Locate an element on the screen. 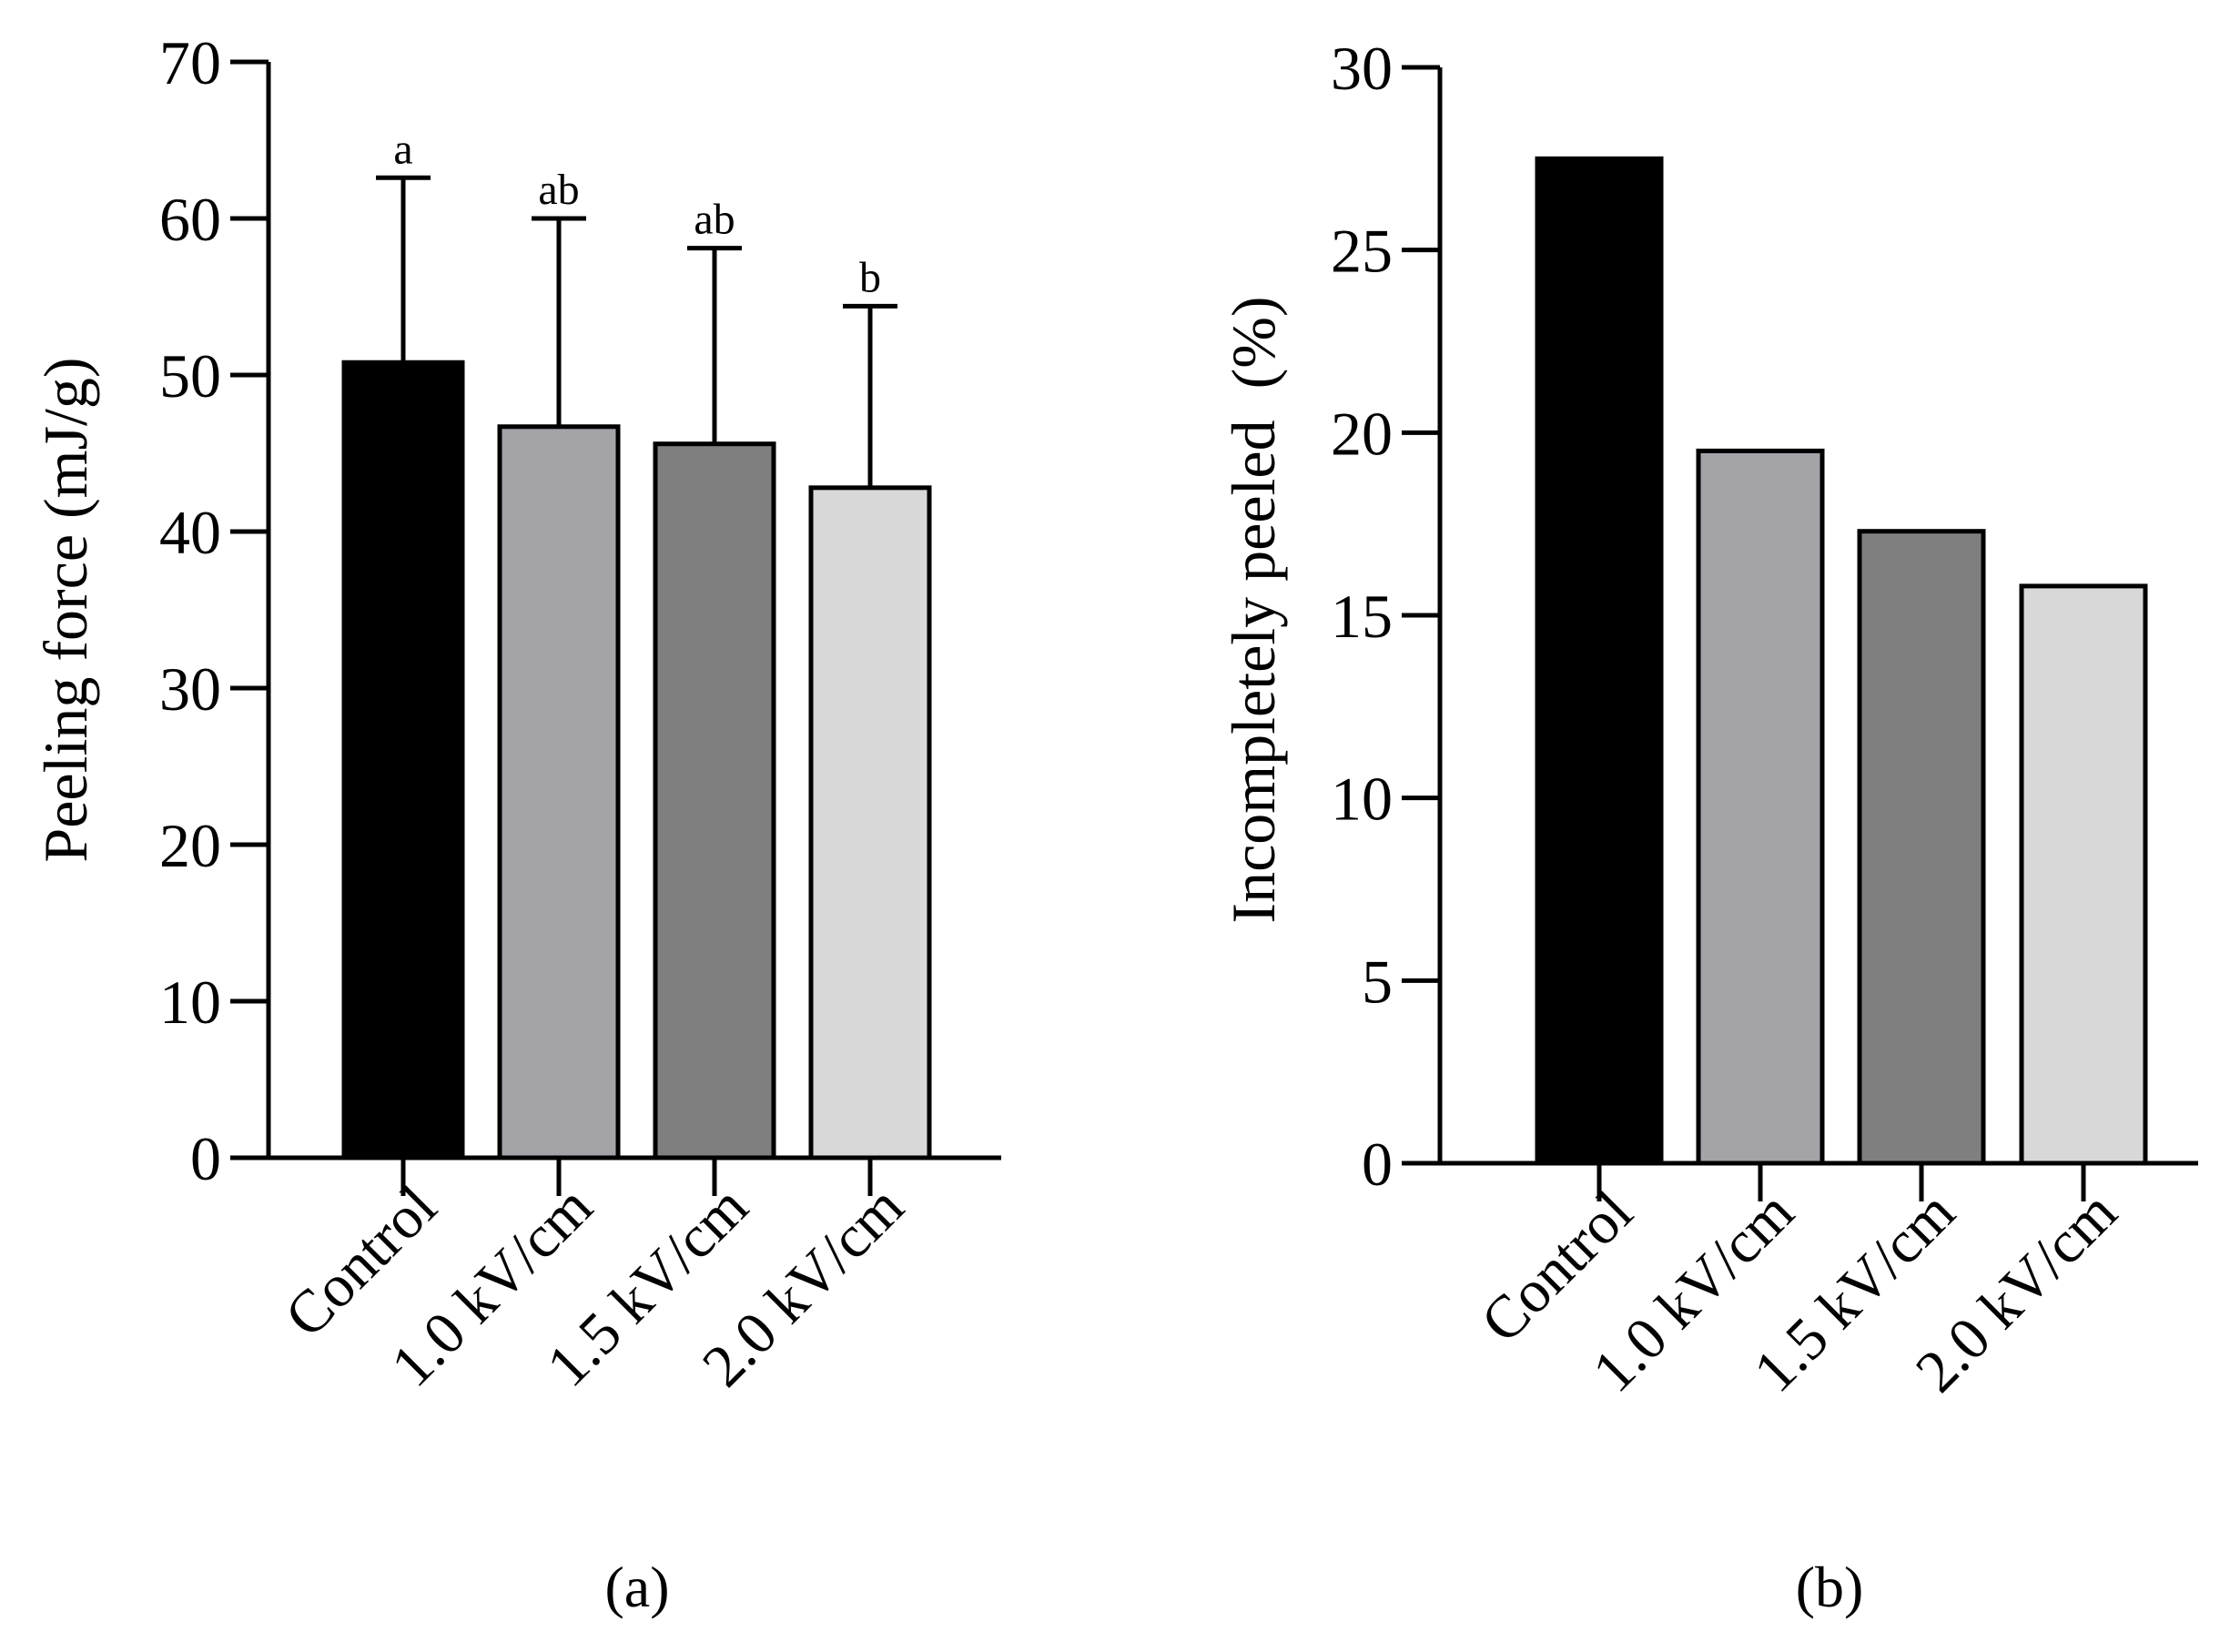  significance-label-4: b is located at coordinates (870, 277).